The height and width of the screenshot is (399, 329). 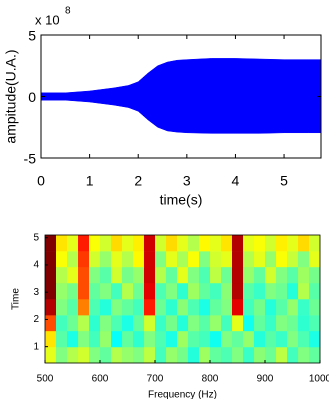 I want to click on y-tick-label: -5, so click(x=30, y=159).